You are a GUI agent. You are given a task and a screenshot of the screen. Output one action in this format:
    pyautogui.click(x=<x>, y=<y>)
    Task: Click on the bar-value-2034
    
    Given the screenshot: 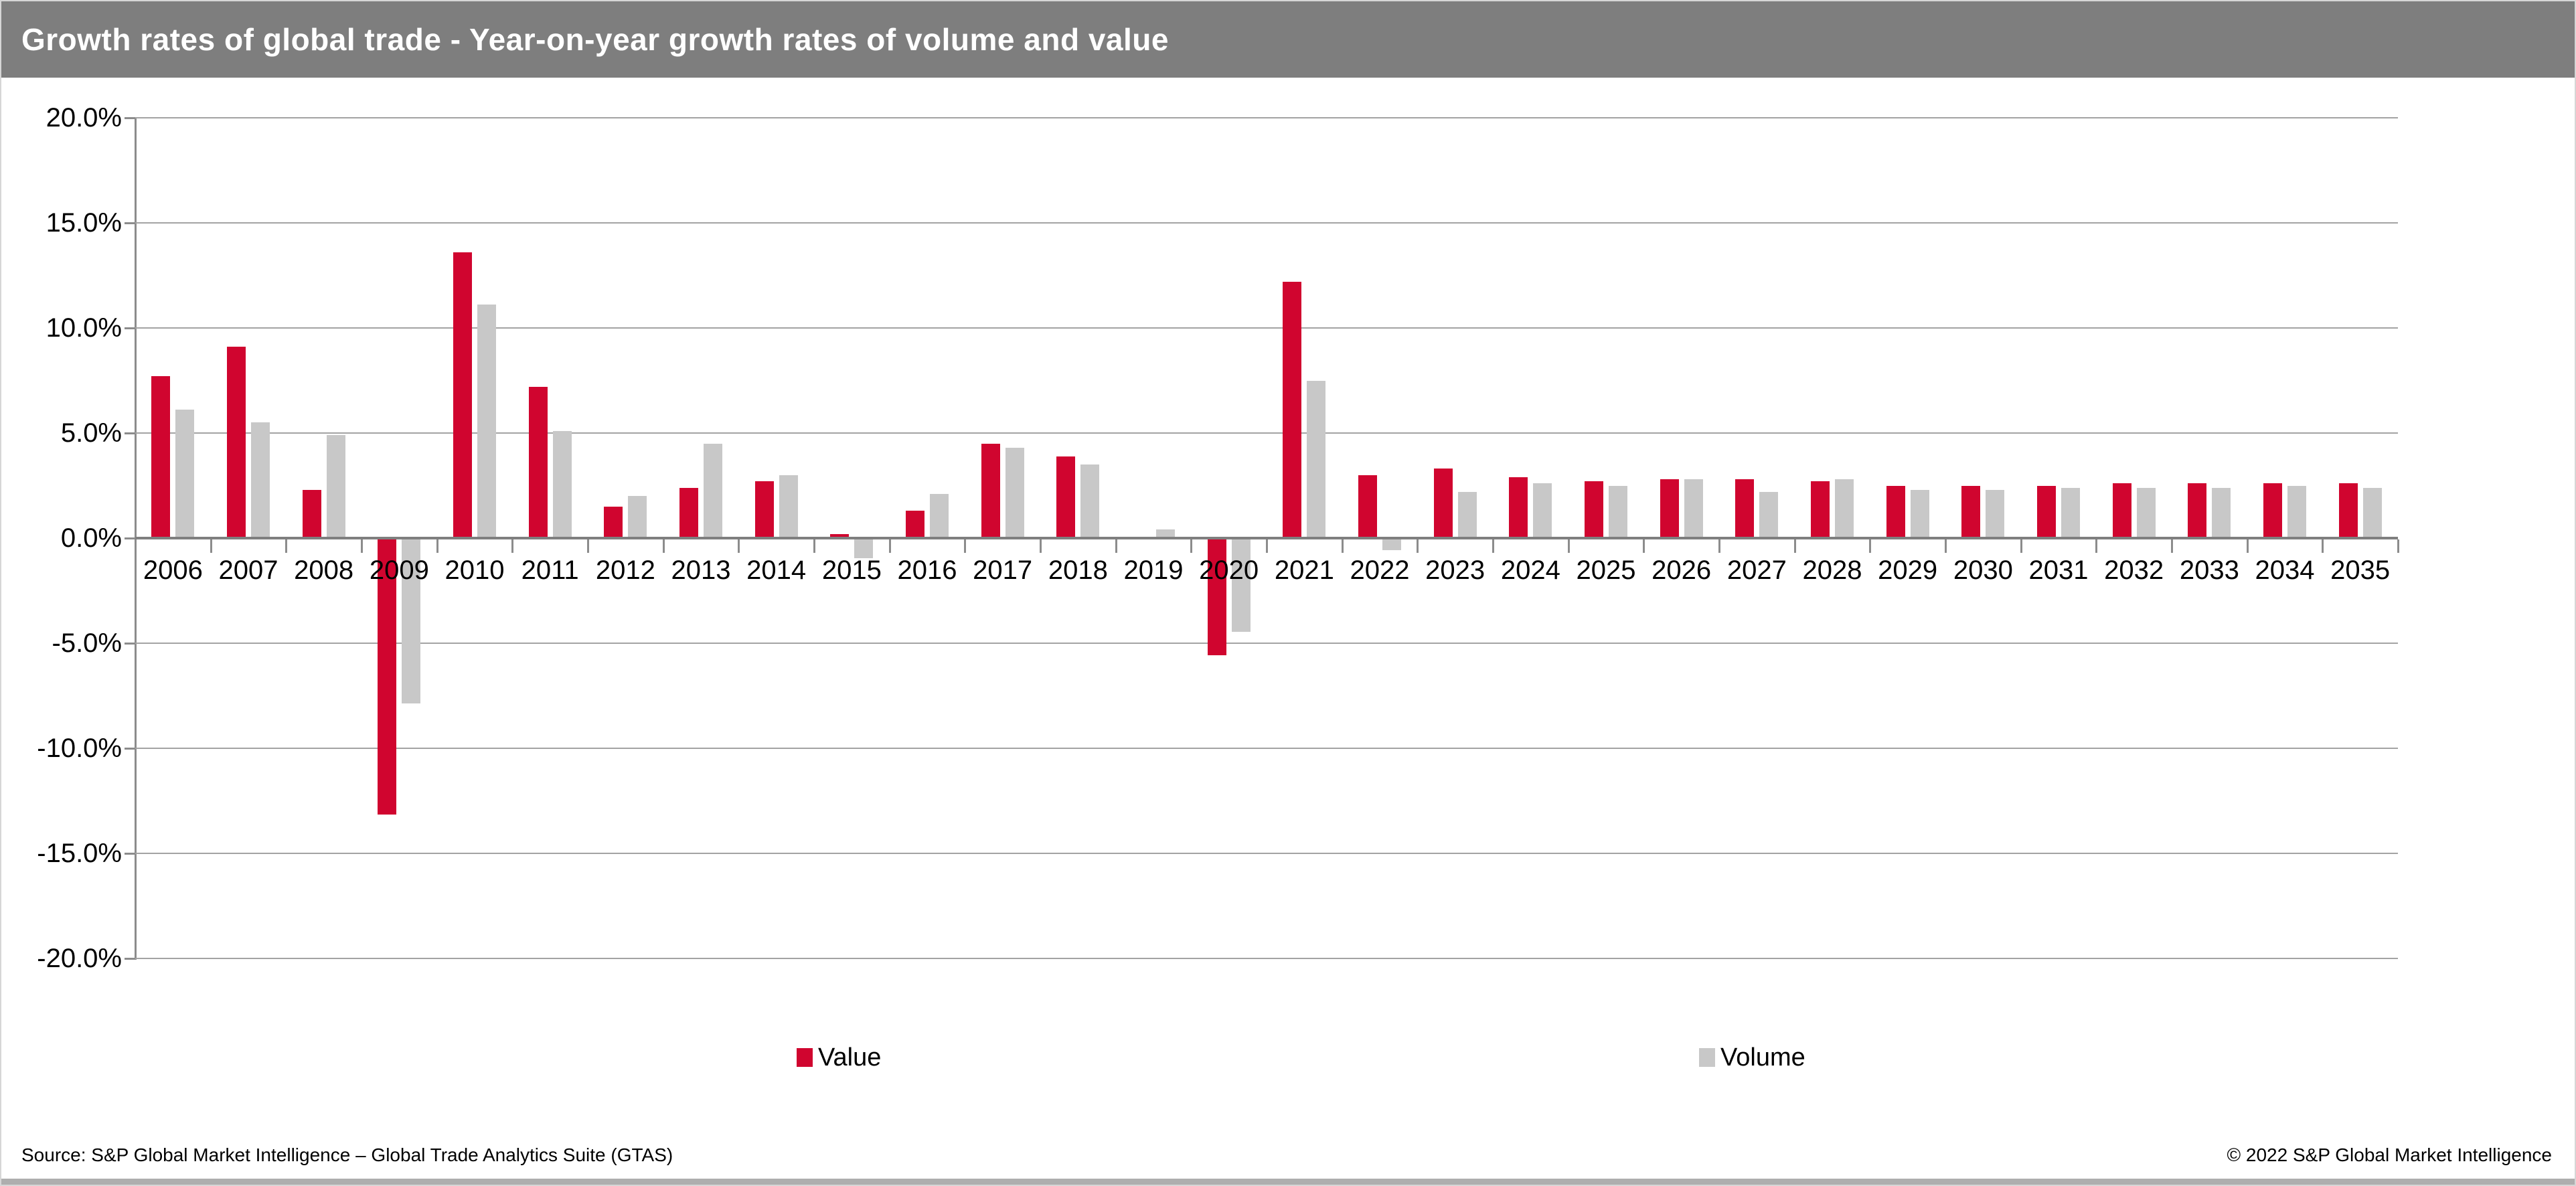 What is the action you would take?
    pyautogui.click(x=2273, y=510)
    